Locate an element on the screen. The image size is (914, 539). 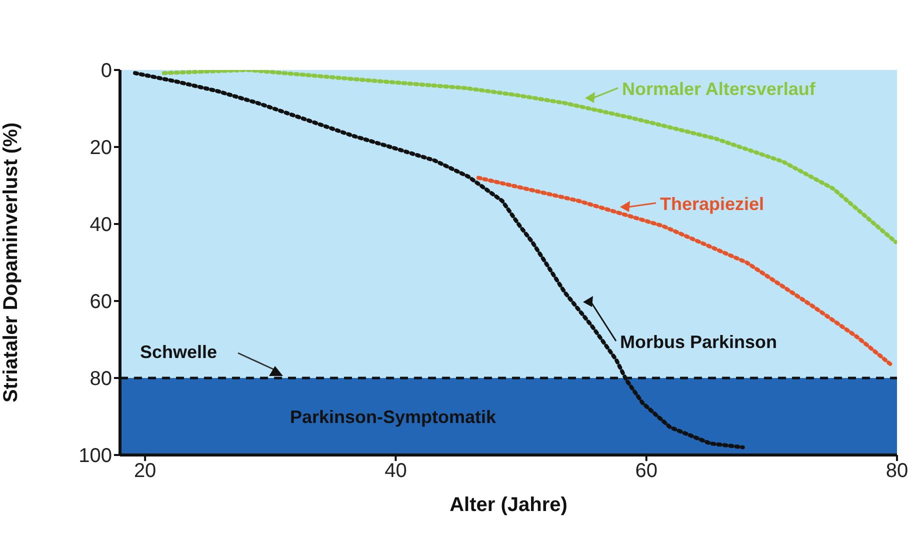
band-label: Parkinson-Symptomatik is located at coordinates (394, 416).